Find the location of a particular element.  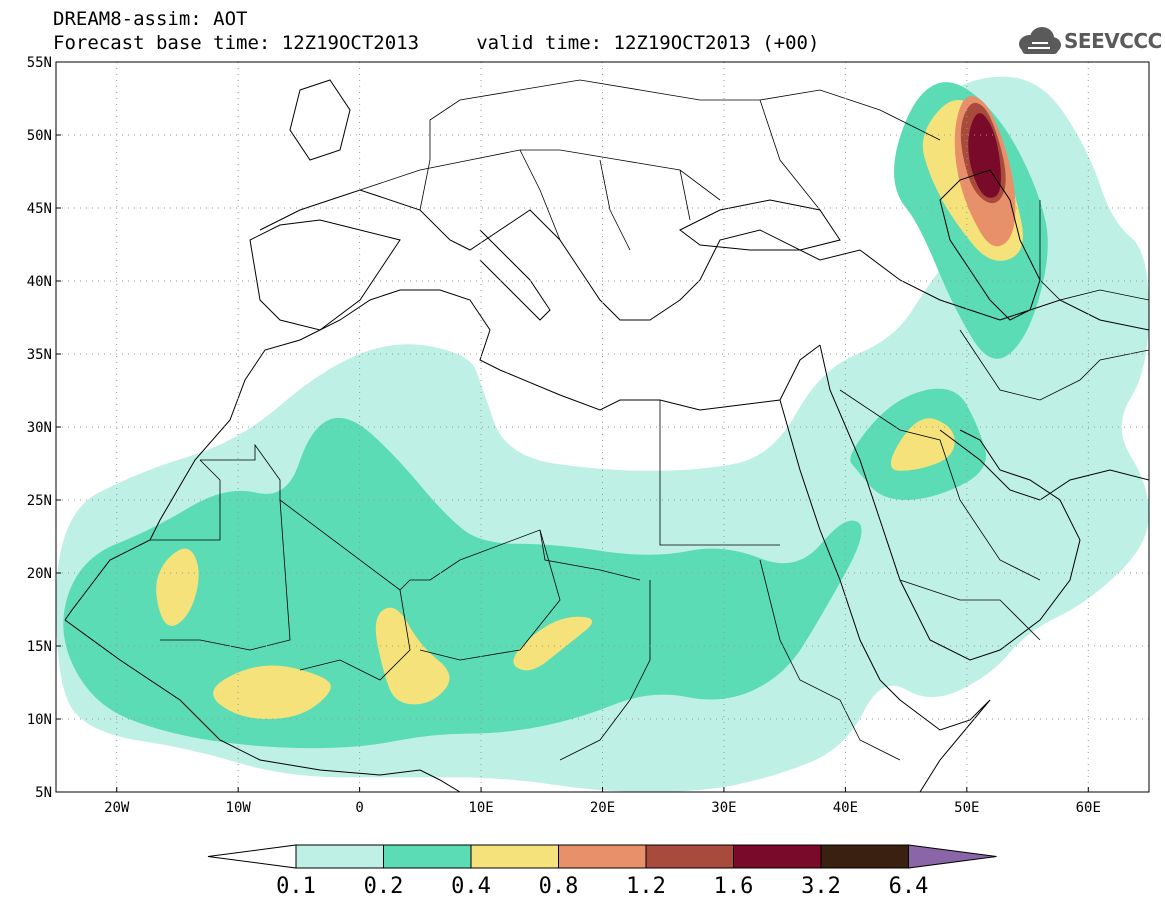

italy-coastline is located at coordinates (515, 275).